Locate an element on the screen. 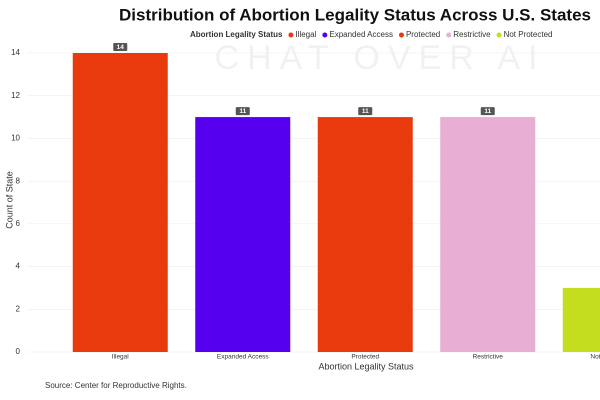 The width and height of the screenshot is (600, 400). legend-label: Restrictive is located at coordinates (472, 34).